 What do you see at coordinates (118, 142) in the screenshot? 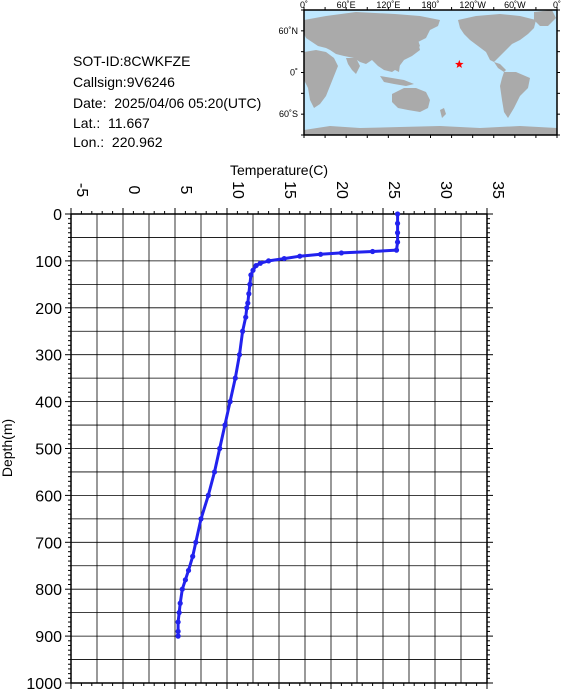
I see `lon-text: Lon.: 220.962` at bounding box center [118, 142].